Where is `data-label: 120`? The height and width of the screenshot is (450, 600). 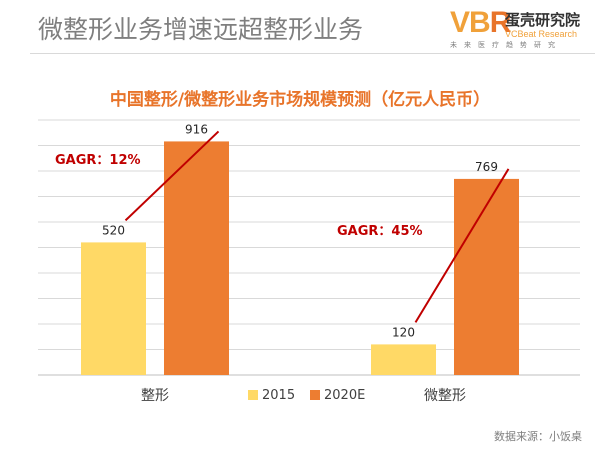
data-label: 120 is located at coordinates (403, 332).